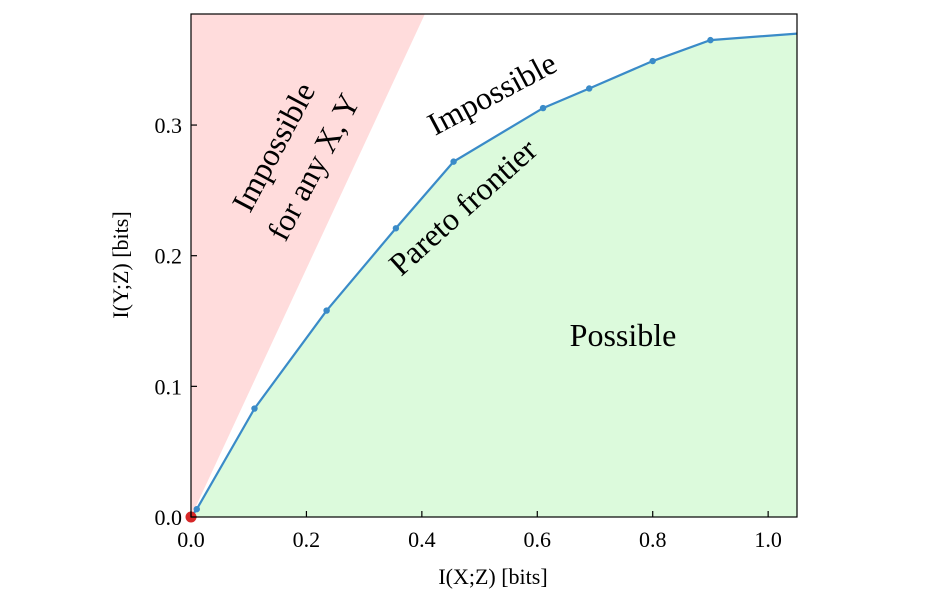 The width and height of the screenshot is (950, 596). What do you see at coordinates (169, 386) in the screenshot?
I see `y-tick-label: 0.1` at bounding box center [169, 386].